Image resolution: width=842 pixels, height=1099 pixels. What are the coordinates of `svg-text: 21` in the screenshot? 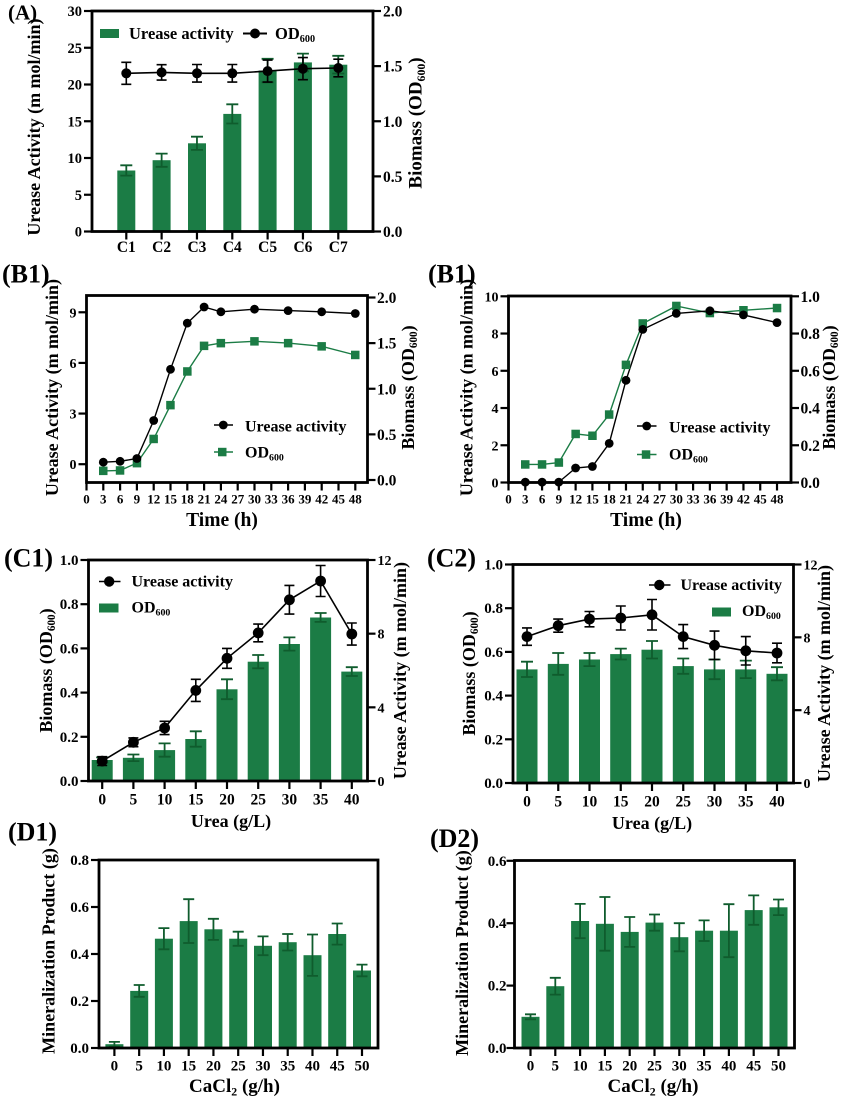 It's located at (204, 499).